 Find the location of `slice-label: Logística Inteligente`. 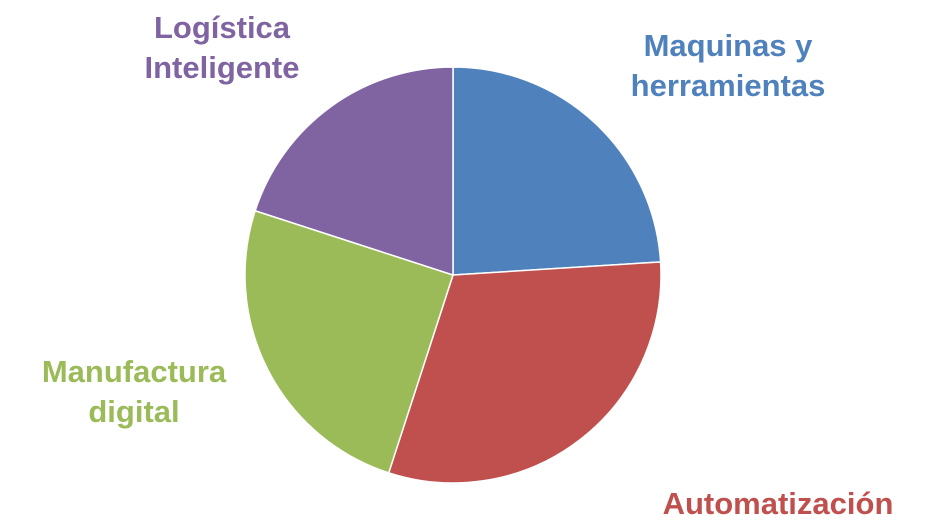

slice-label: Logística Inteligente is located at coordinates (222, 47).